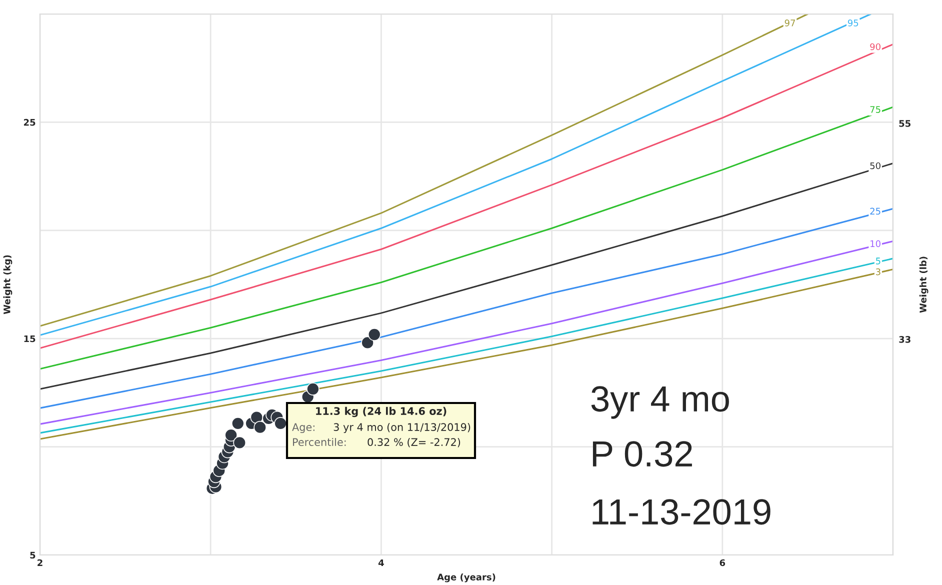 The height and width of the screenshot is (585, 942). Describe the element at coordinates (904, 123) in the screenshot. I see `y2-tick-label: 55` at that location.